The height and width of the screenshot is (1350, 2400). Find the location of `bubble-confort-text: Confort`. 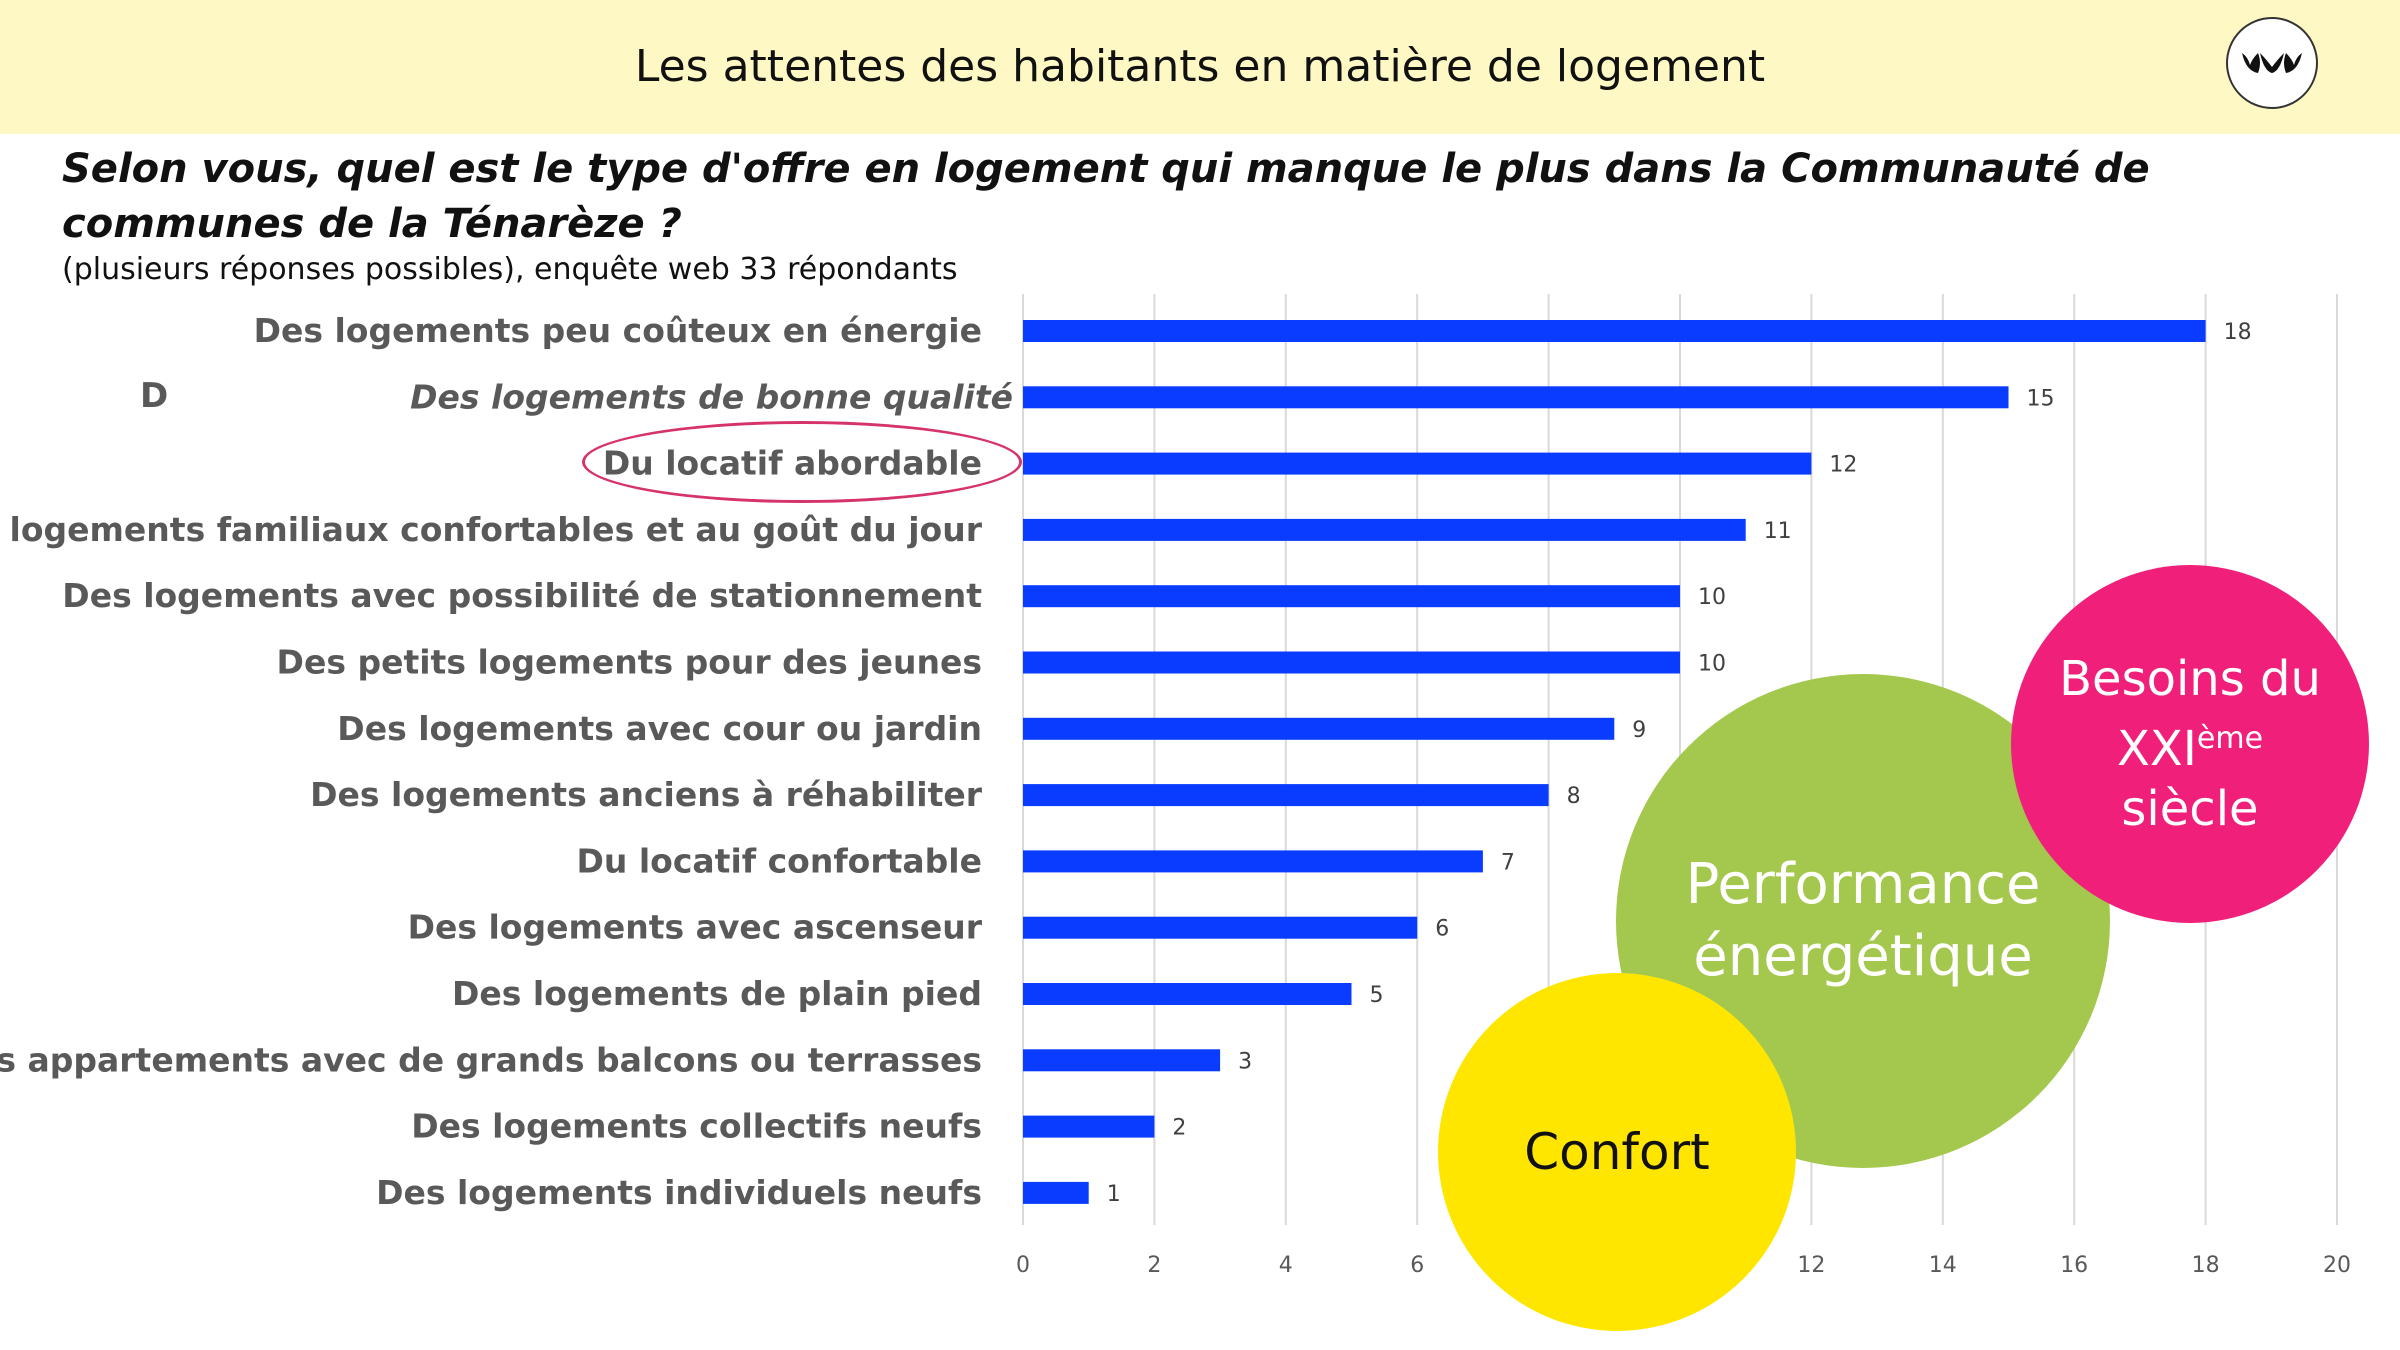

bubble-confort-text: Confort is located at coordinates (1617, 1152).